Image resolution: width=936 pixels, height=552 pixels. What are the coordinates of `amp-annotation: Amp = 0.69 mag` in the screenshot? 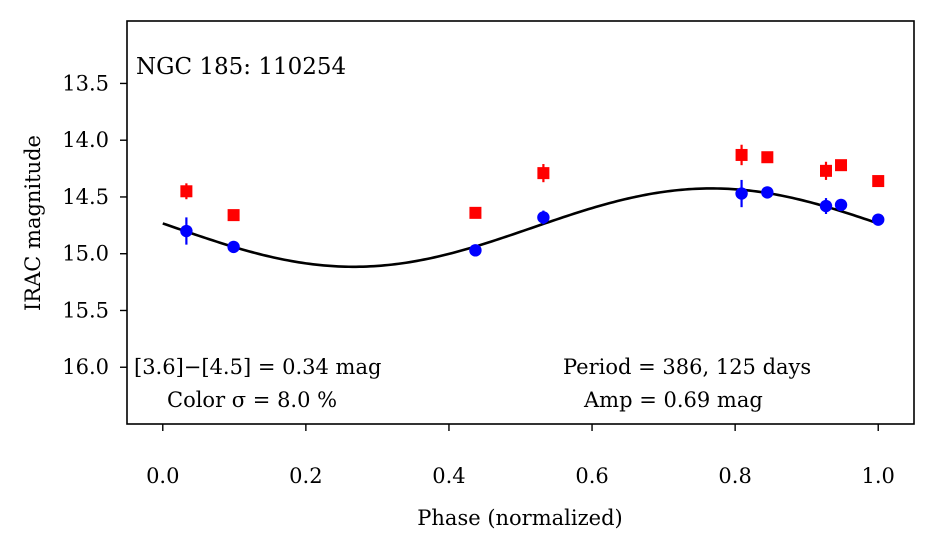 It's located at (673, 400).